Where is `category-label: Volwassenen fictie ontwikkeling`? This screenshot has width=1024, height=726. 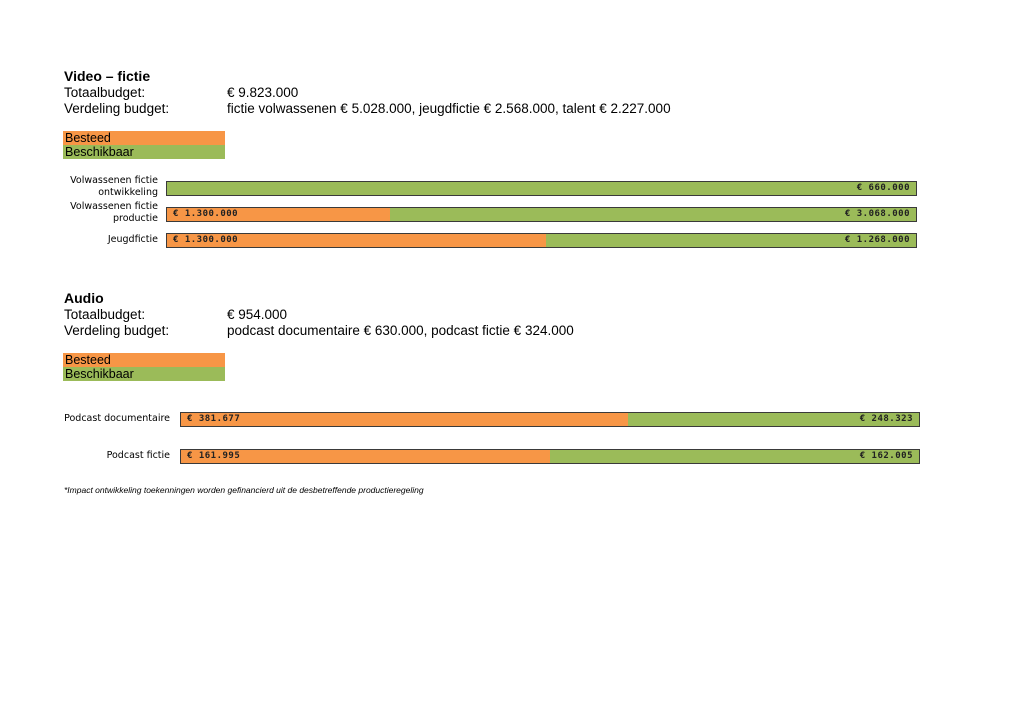
category-label: Volwassenen fictie ontwikkeling is located at coordinates (114, 186).